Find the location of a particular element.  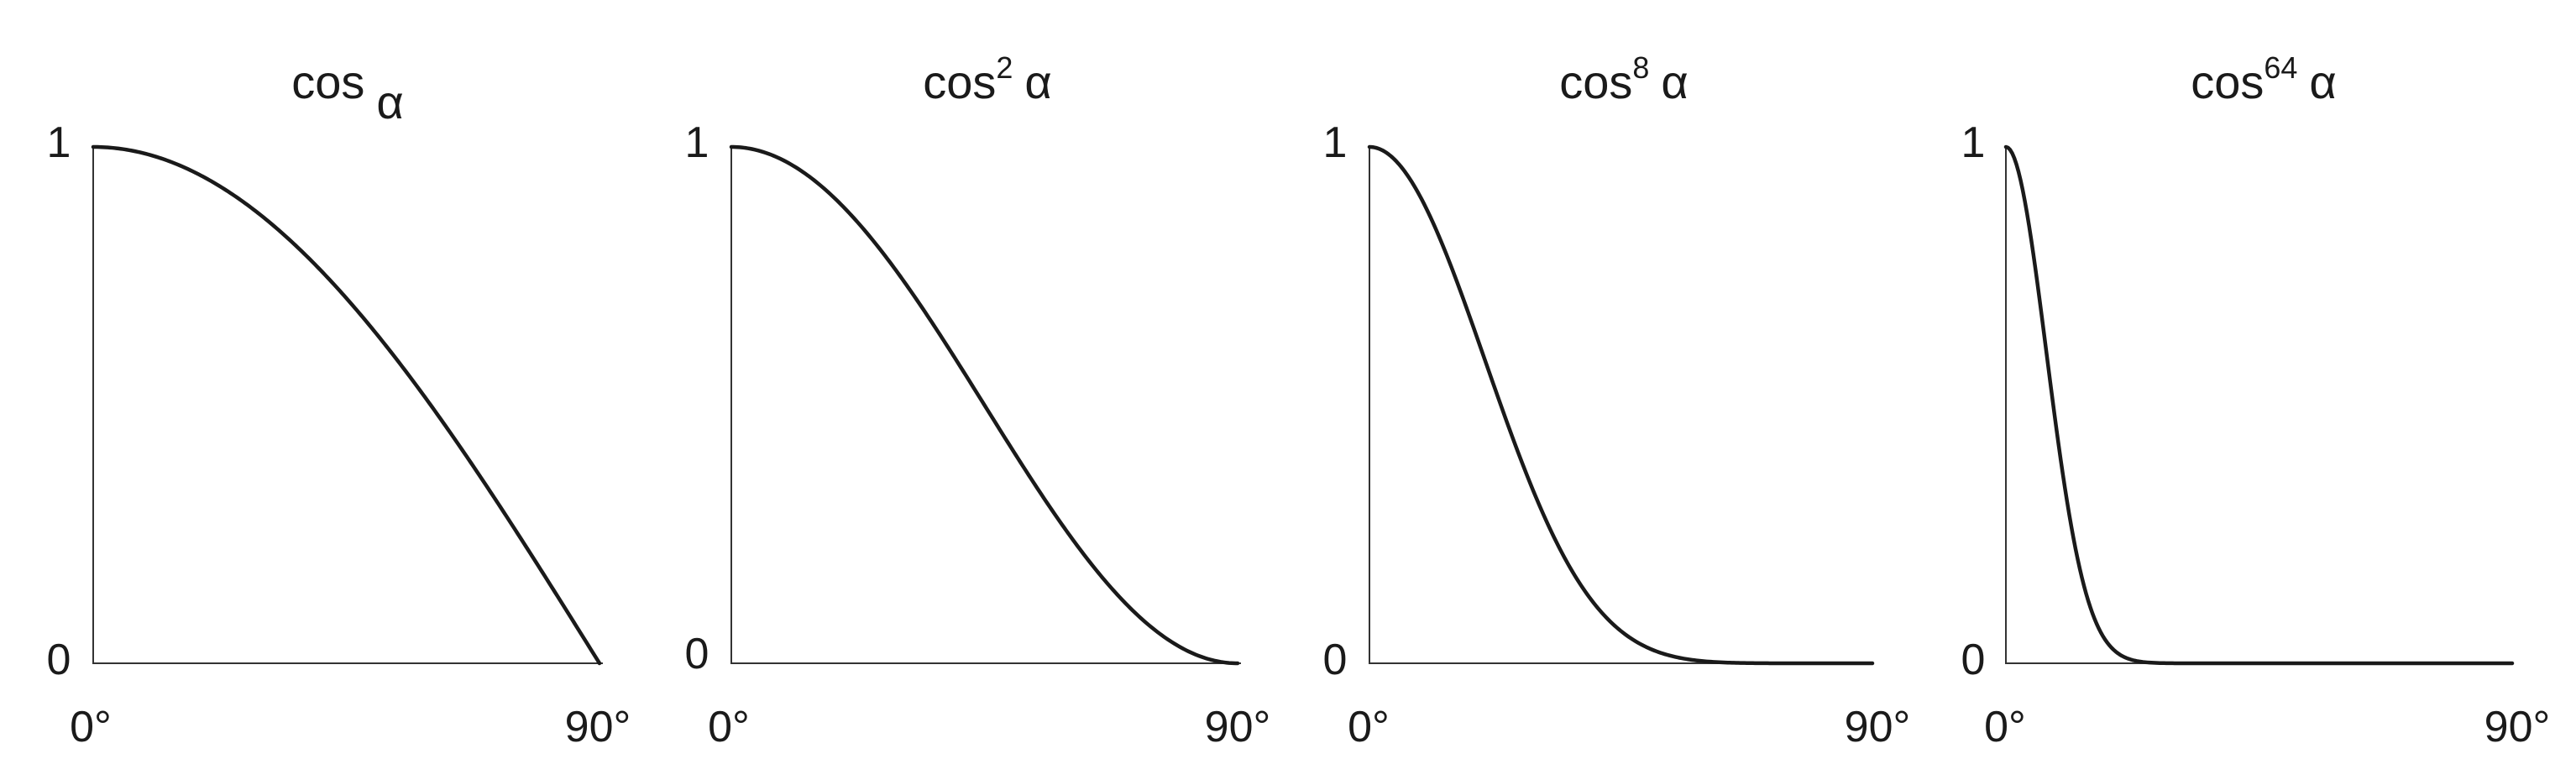

panel-4-axes is located at coordinates (2258, 405).